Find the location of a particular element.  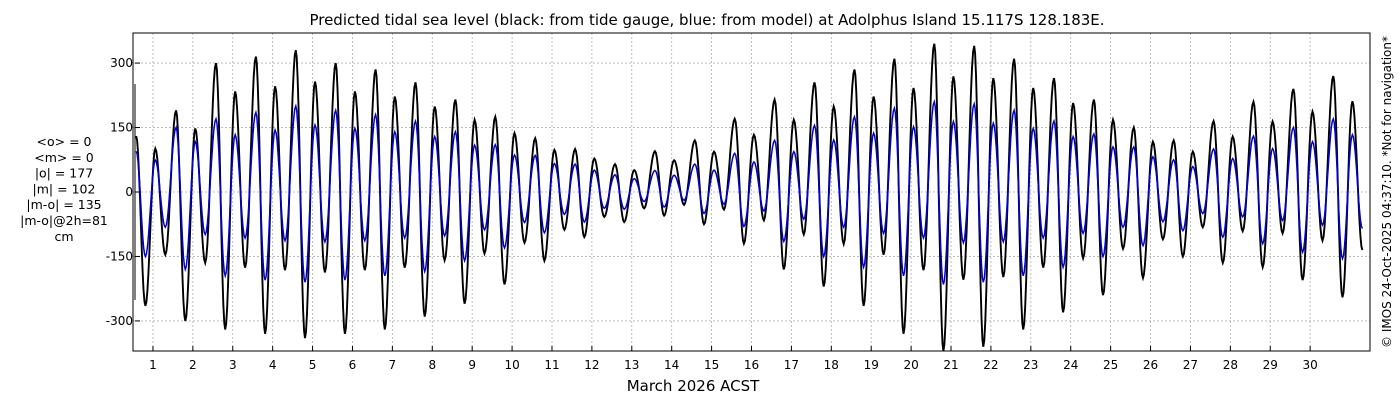

x-tick-label: 10 is located at coordinates (511, 365).